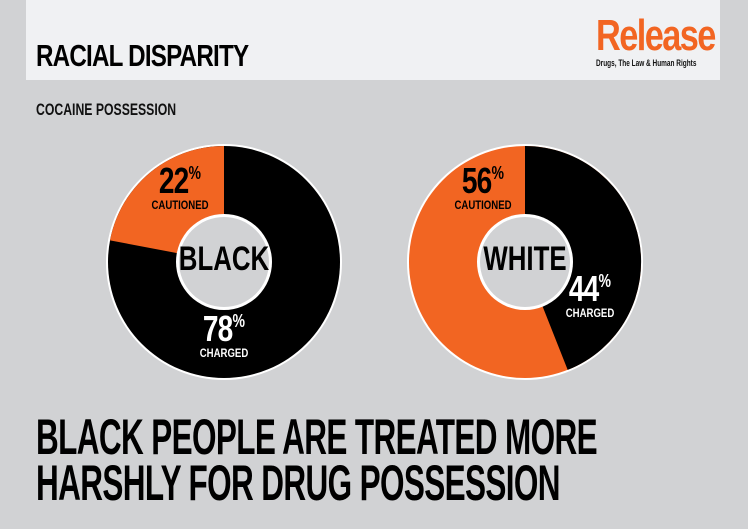 Image resolution: width=748 pixels, height=529 pixels. Describe the element at coordinates (483, 186) in the screenshot. I see `cautioned-label: 56% CAUTIONED` at that location.